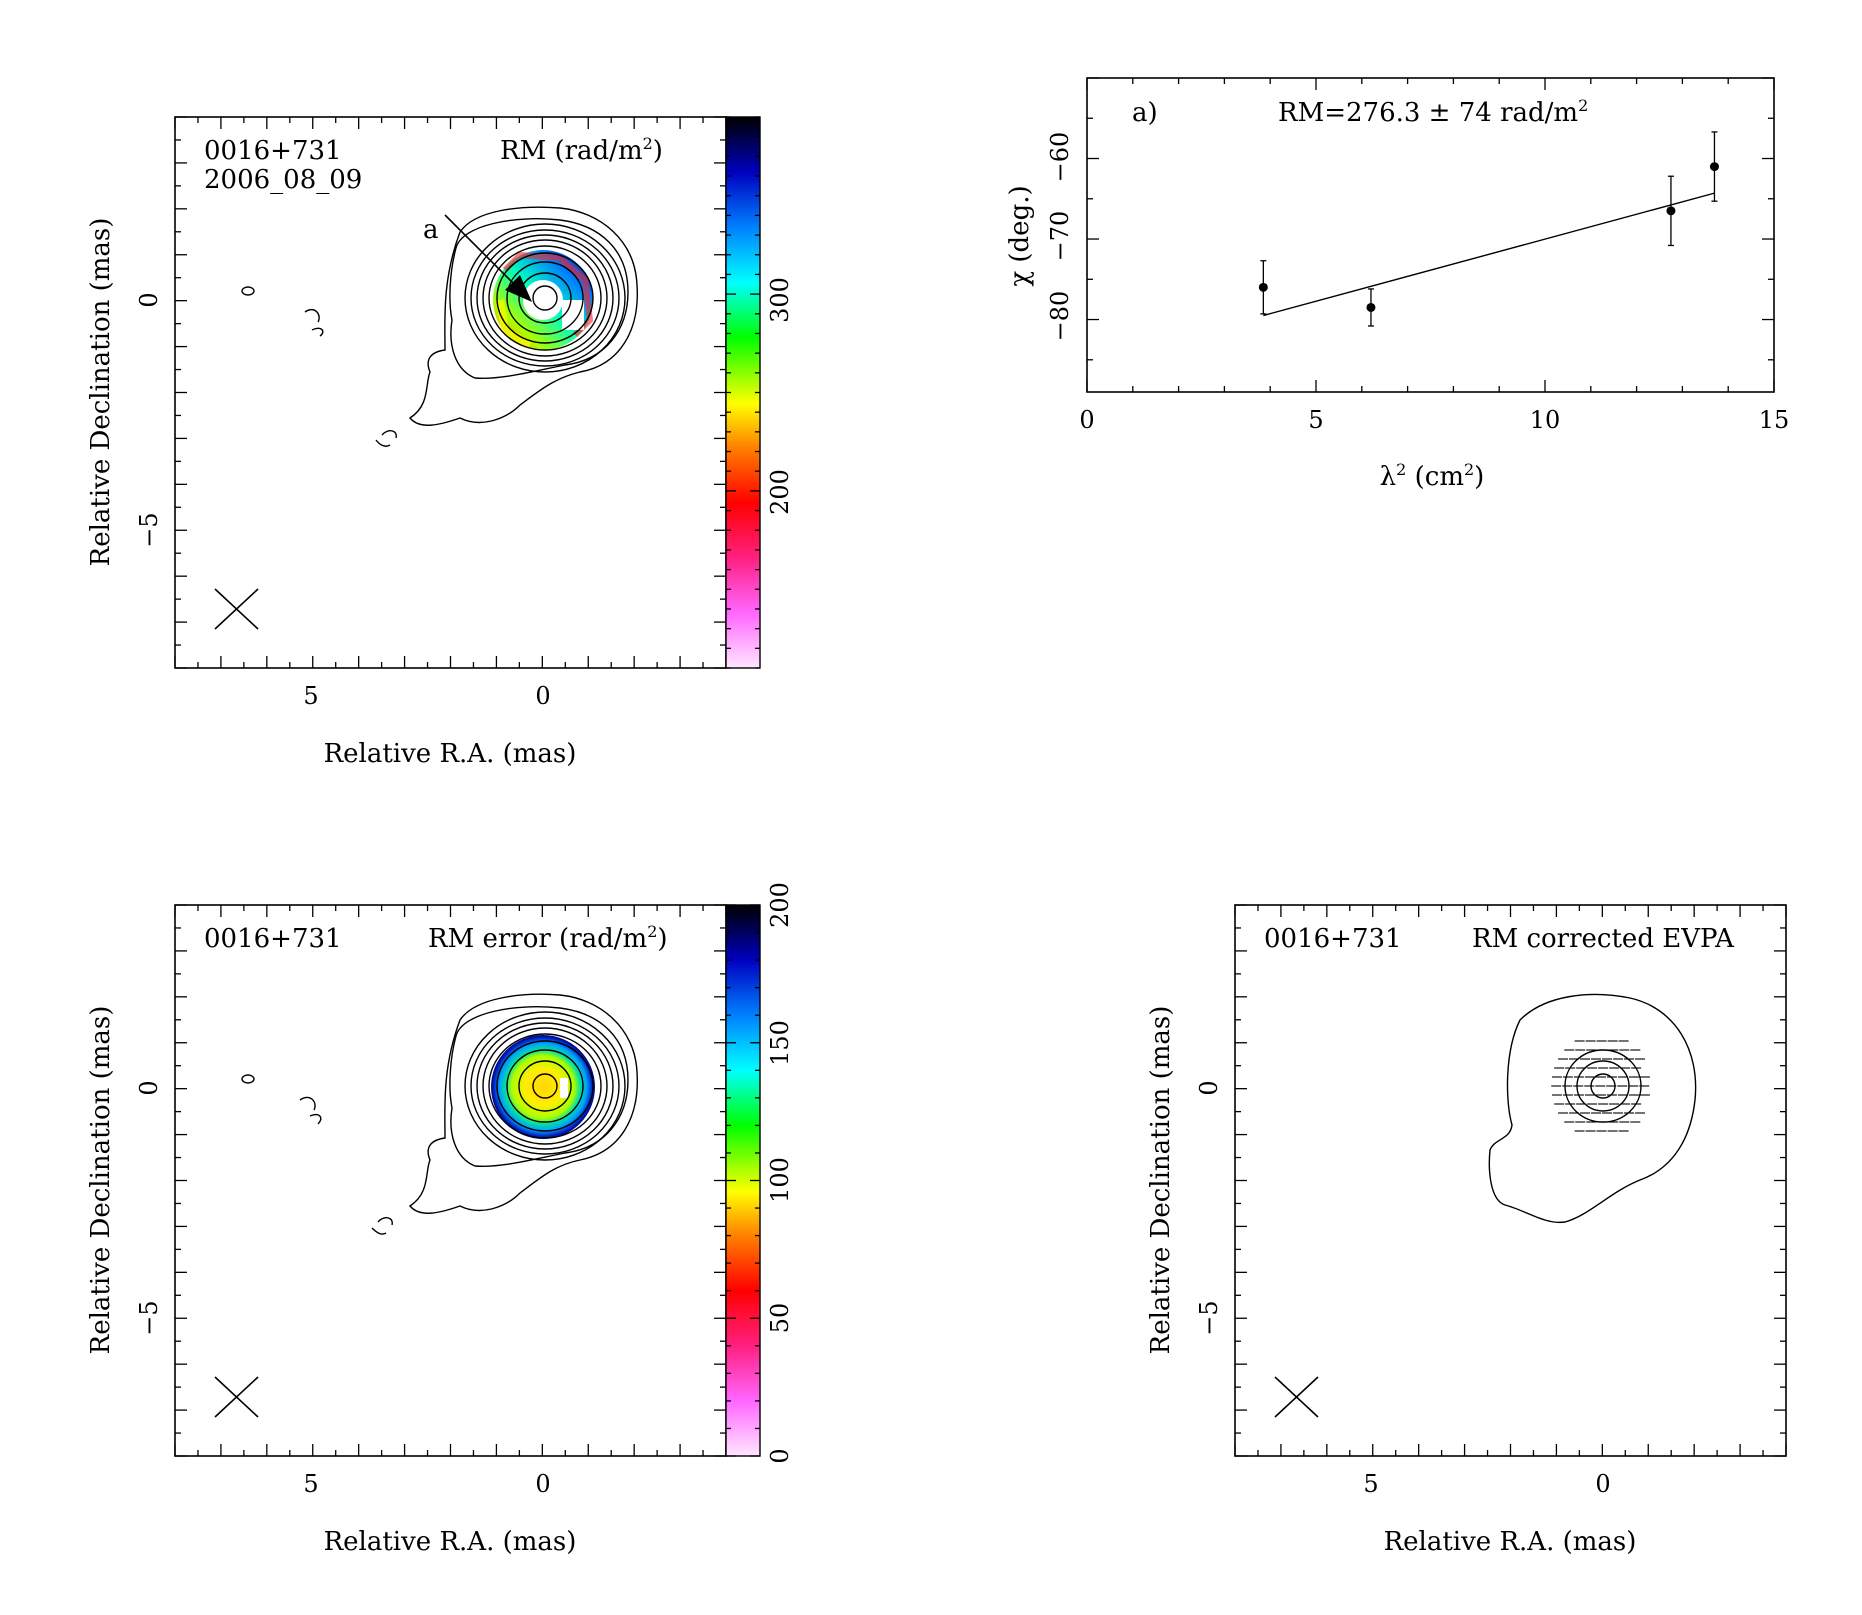 The width and height of the screenshot is (1862, 1615). Describe the element at coordinates (149, 1317) in the screenshot. I see `rm-error-ytick-minus5: −5` at that location.